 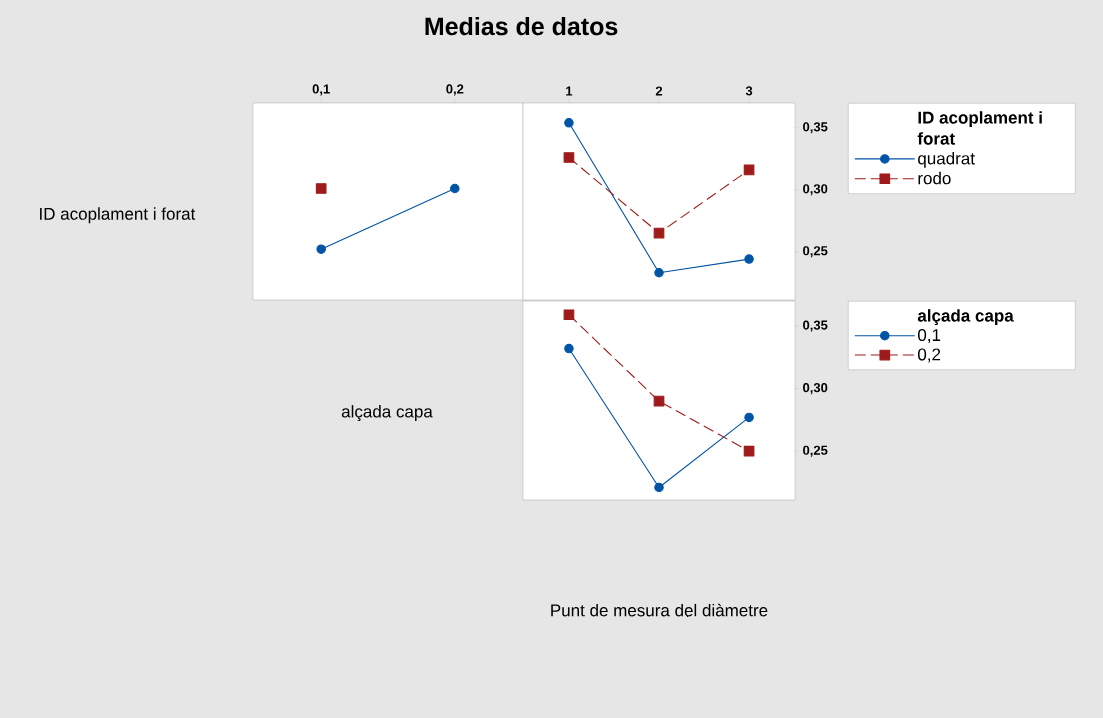 What do you see at coordinates (118, 215) in the screenshot?
I see `y-axis-title: ID acoplament i forat` at bounding box center [118, 215].